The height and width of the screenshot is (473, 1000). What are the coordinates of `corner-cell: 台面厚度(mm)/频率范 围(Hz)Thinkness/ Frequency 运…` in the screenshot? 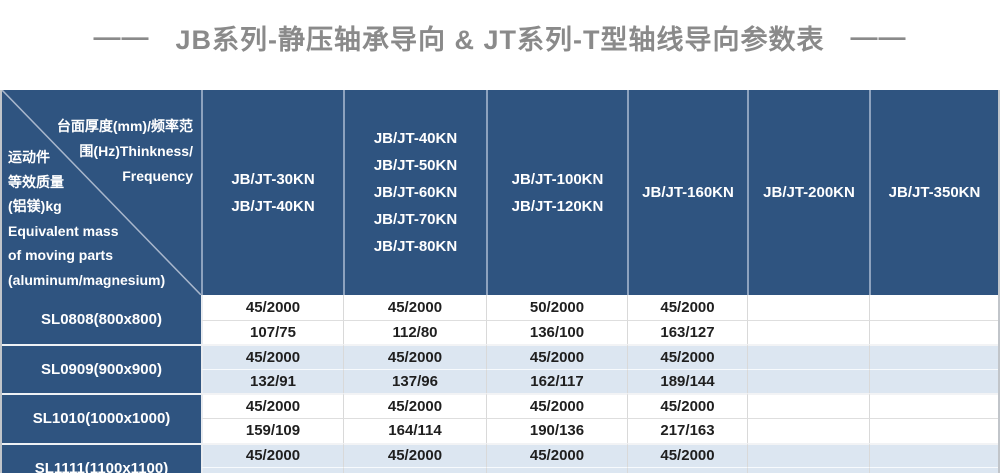 It's located at (101, 192).